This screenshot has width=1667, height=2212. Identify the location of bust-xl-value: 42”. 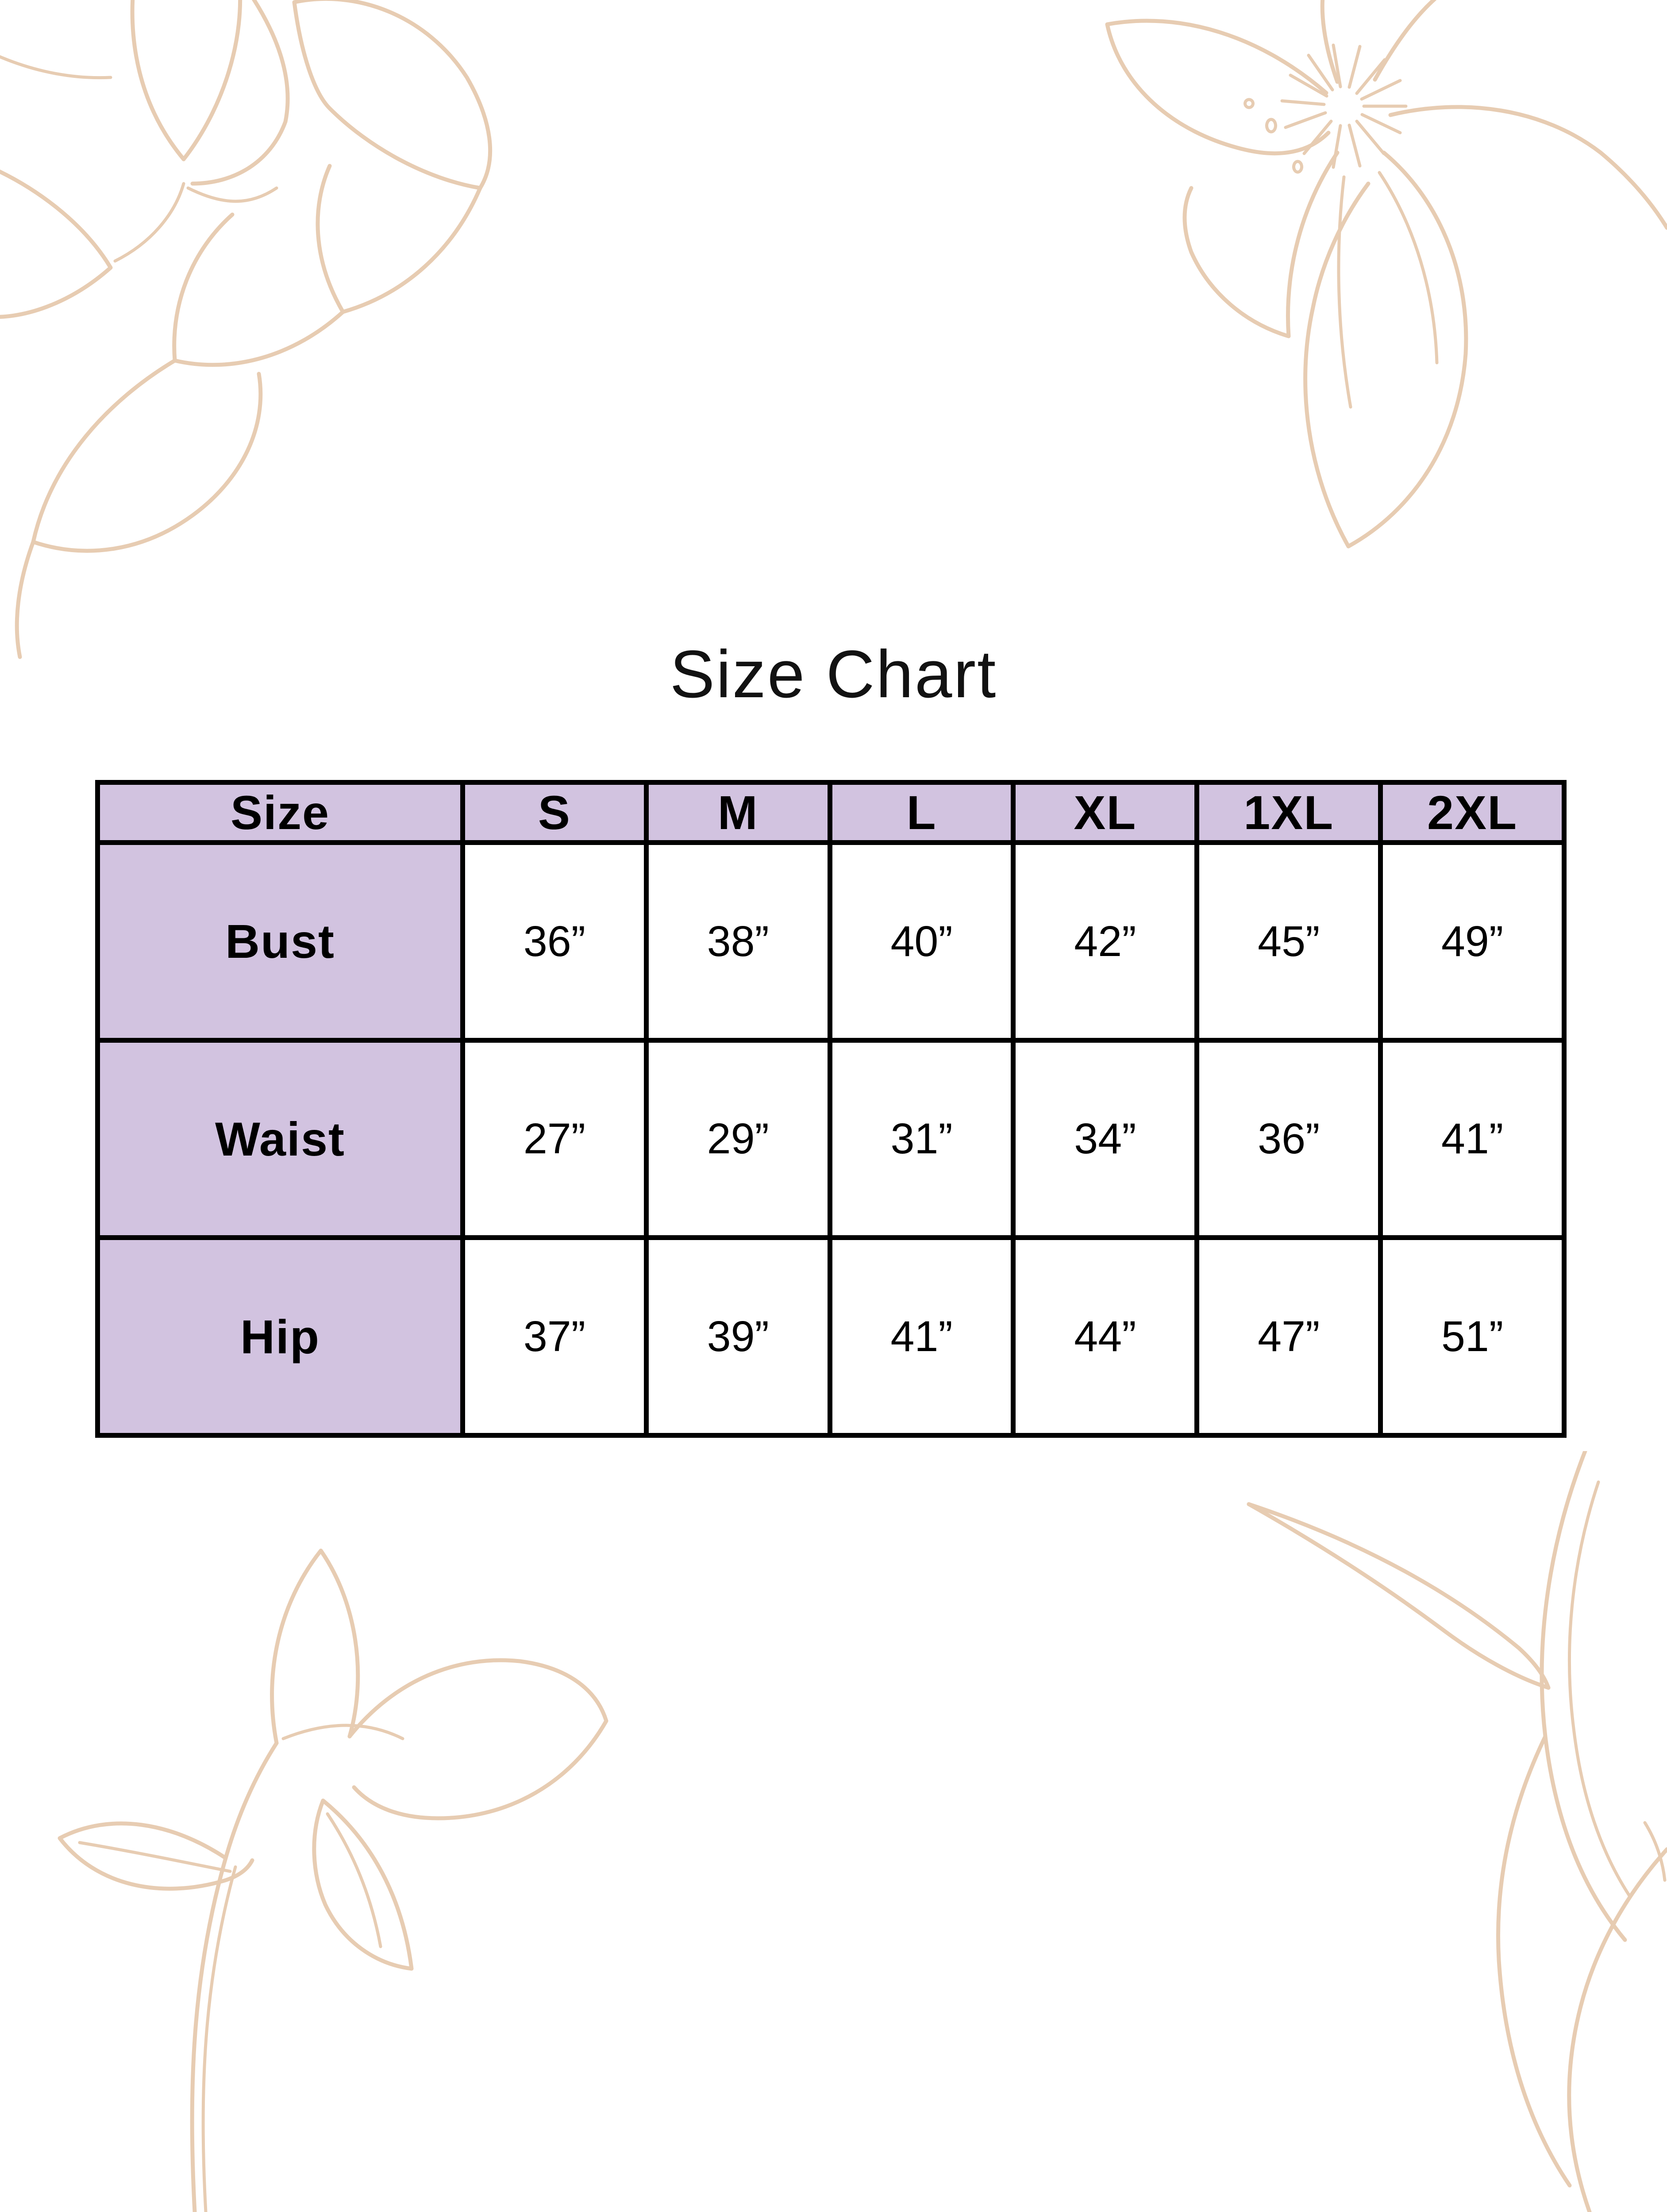
(1105, 942).